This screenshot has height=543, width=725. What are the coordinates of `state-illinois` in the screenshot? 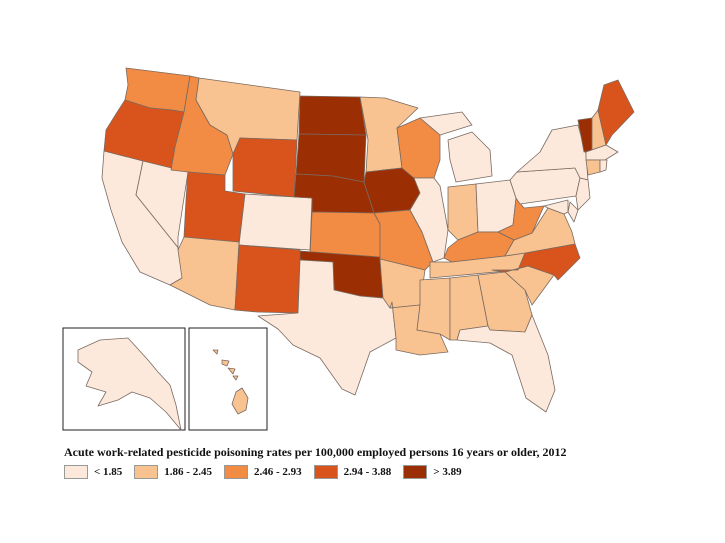 It's located at (429, 220).